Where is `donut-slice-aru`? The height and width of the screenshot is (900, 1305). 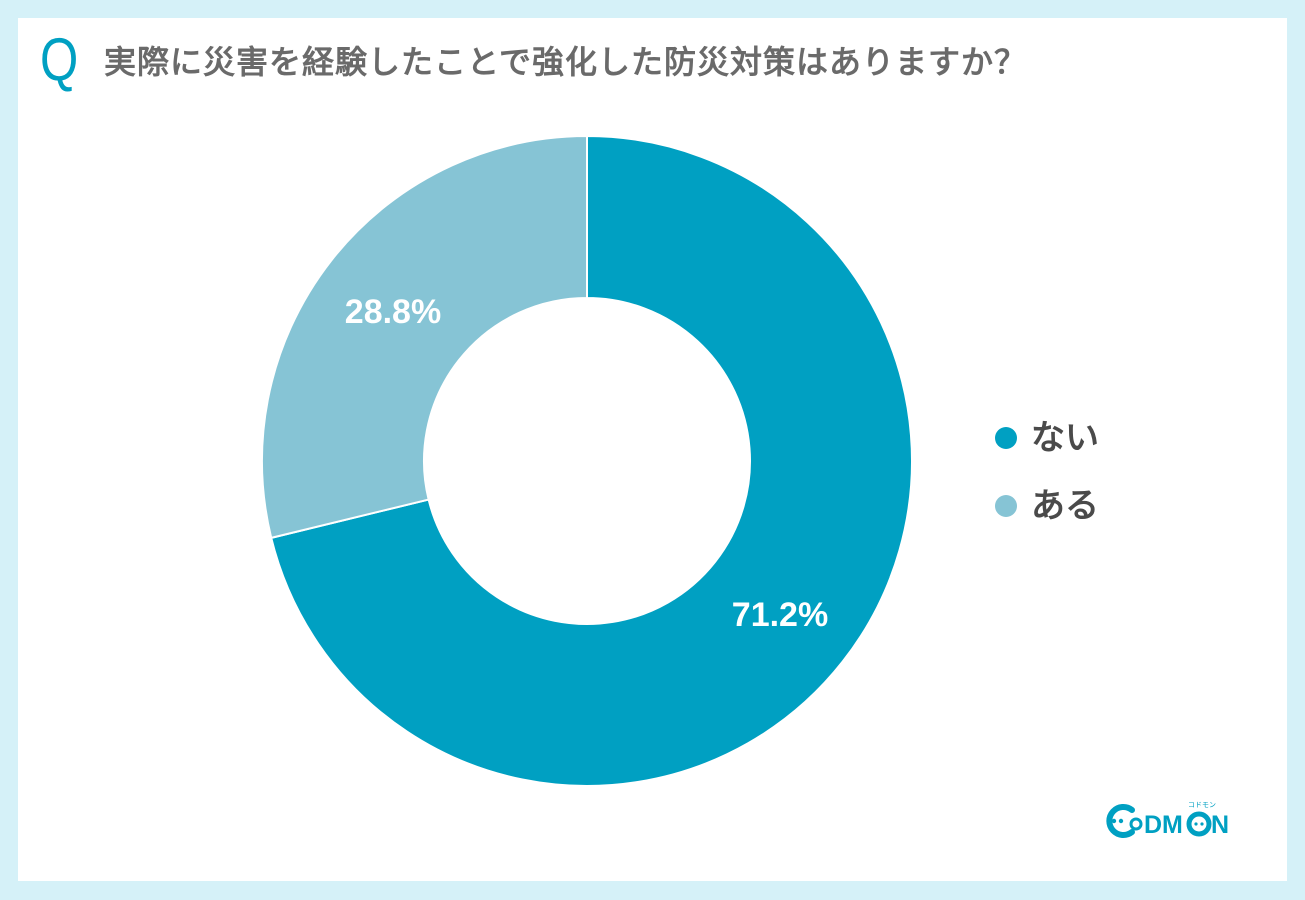
donut-slice-aru is located at coordinates (424, 337).